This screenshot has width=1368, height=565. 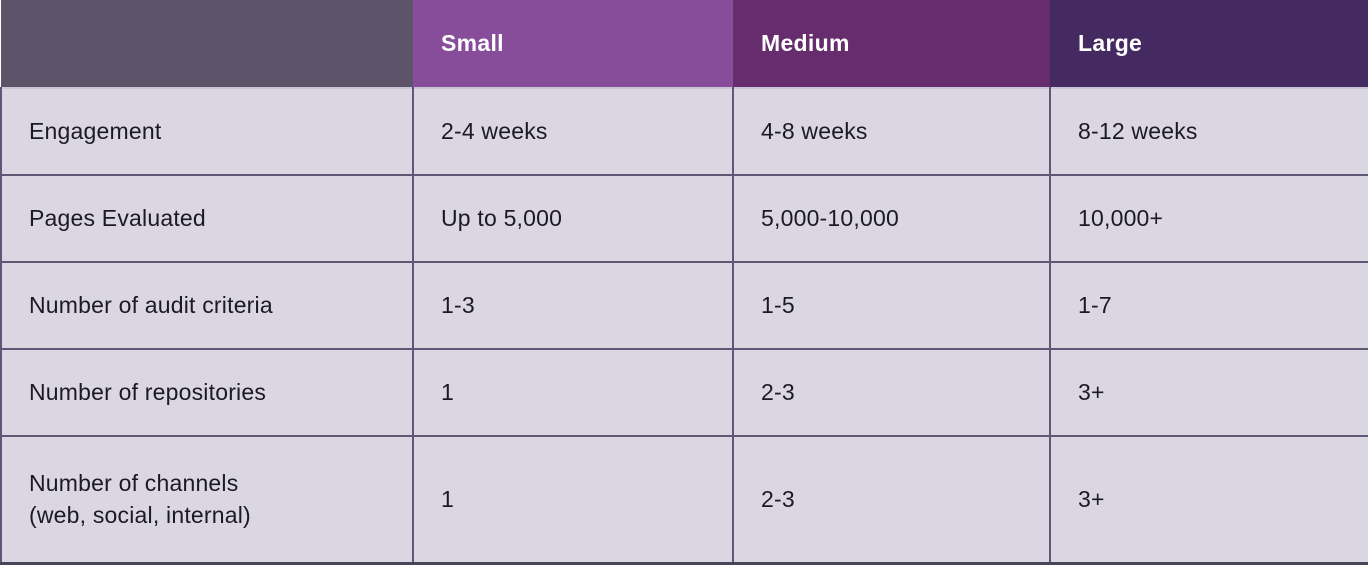 What do you see at coordinates (573, 305) in the screenshot?
I see `data-cell: 1-3` at bounding box center [573, 305].